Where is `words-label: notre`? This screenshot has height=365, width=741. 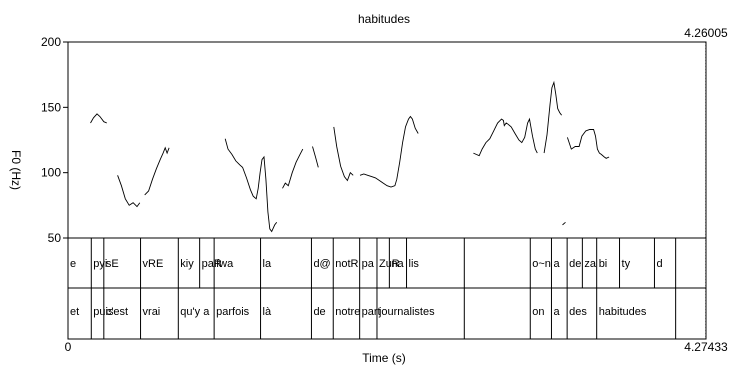 words-label: notre is located at coordinates (347, 312).